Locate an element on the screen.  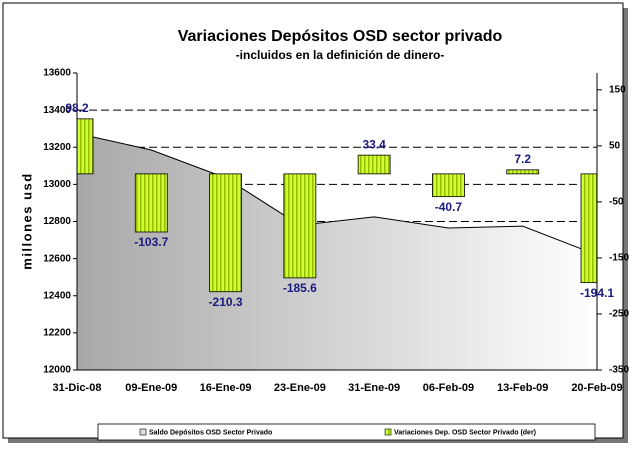
x-tick-label: 31-Dic-08 is located at coordinates (77, 388).